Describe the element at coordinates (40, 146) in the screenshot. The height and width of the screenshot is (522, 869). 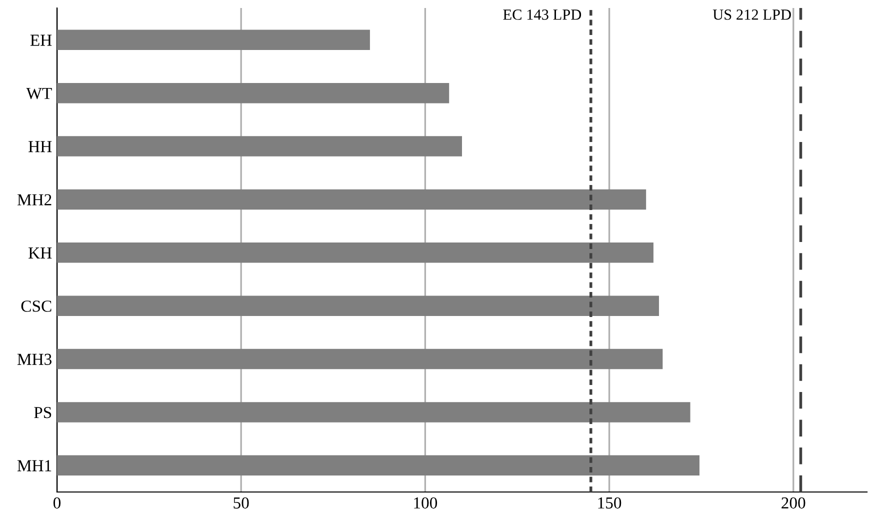
I see `y-tick-label: HH` at that location.